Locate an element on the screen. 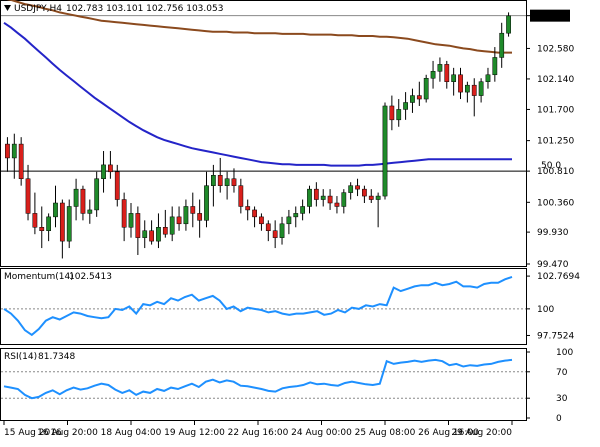 The image size is (600, 447). time-tick-label: 19 Aug 12:00 is located at coordinates (194, 433).